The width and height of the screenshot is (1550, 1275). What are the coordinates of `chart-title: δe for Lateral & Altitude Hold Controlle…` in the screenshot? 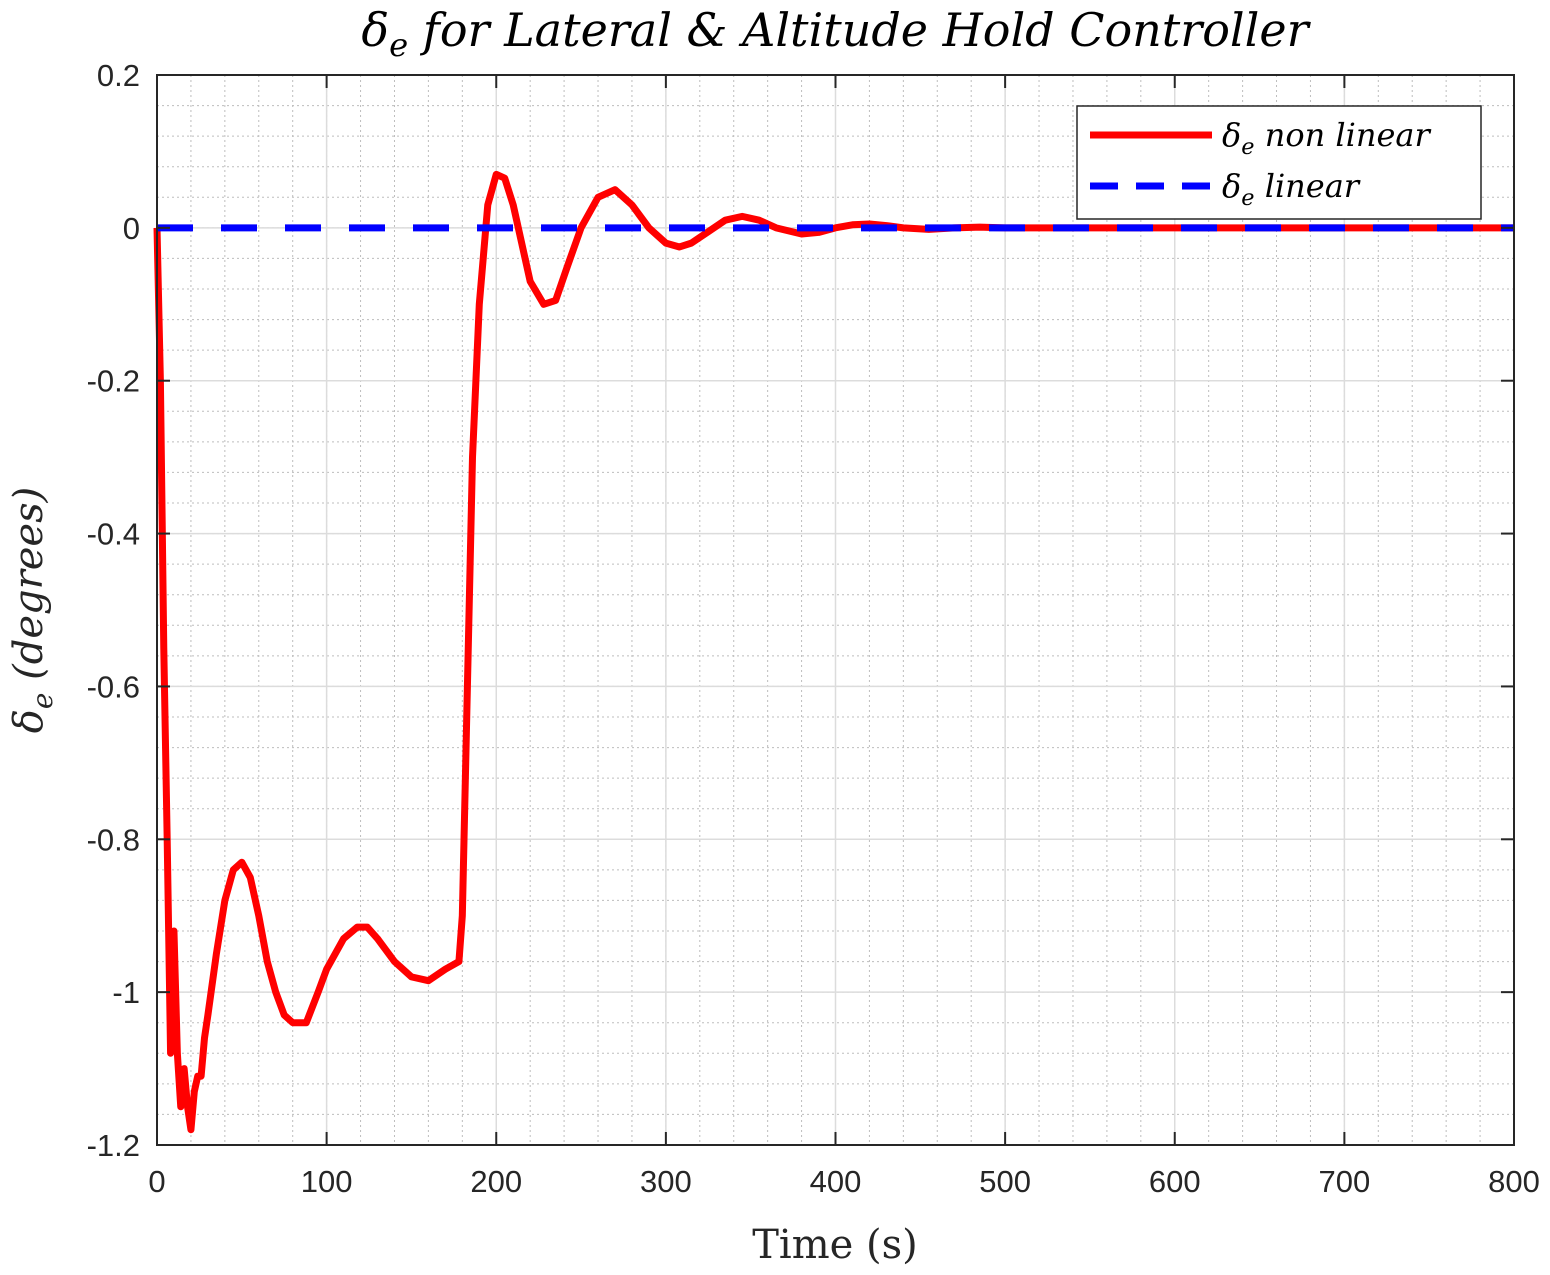 It's located at (836, 33).